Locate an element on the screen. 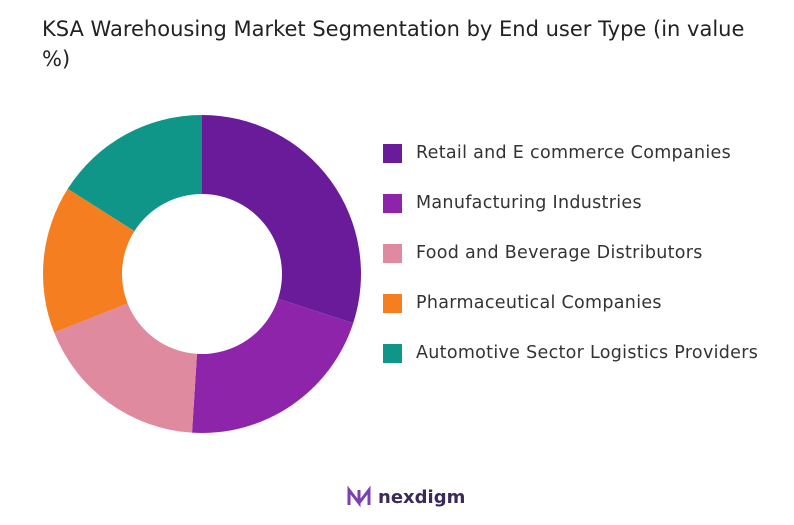 This screenshot has height=525, width=794. legend-item: Retail and E commerce Companies is located at coordinates (583, 153).